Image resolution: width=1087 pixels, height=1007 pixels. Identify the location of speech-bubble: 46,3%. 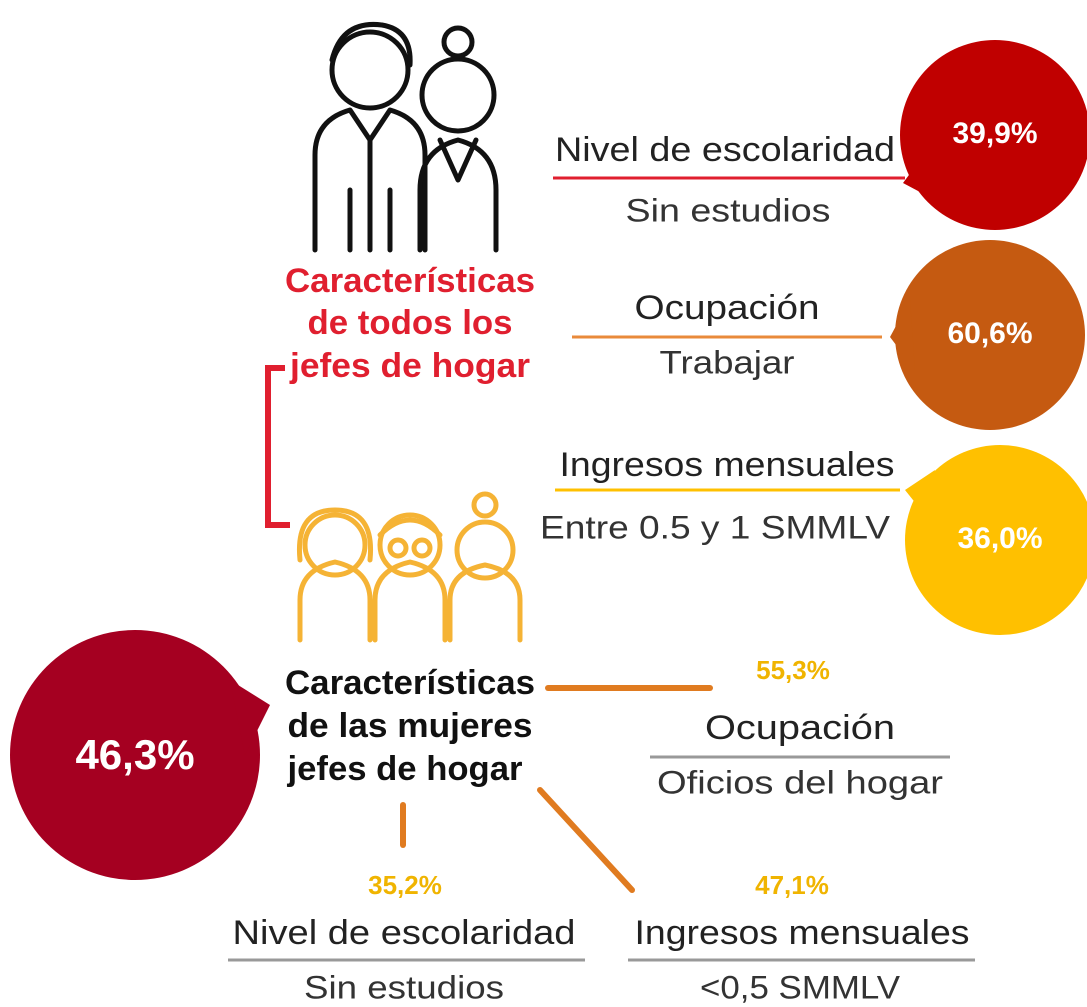
(140, 755).